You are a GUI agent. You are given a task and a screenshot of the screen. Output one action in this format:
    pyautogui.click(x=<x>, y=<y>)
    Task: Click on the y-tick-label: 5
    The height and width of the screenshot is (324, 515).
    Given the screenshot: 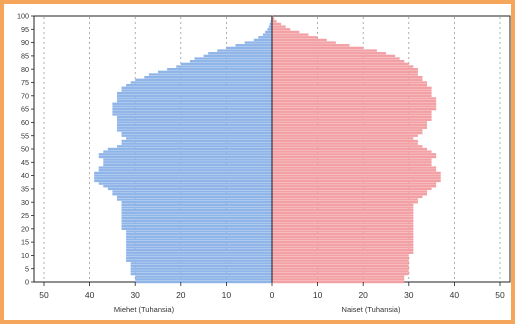 What is the action you would take?
    pyautogui.click(x=27, y=268)
    